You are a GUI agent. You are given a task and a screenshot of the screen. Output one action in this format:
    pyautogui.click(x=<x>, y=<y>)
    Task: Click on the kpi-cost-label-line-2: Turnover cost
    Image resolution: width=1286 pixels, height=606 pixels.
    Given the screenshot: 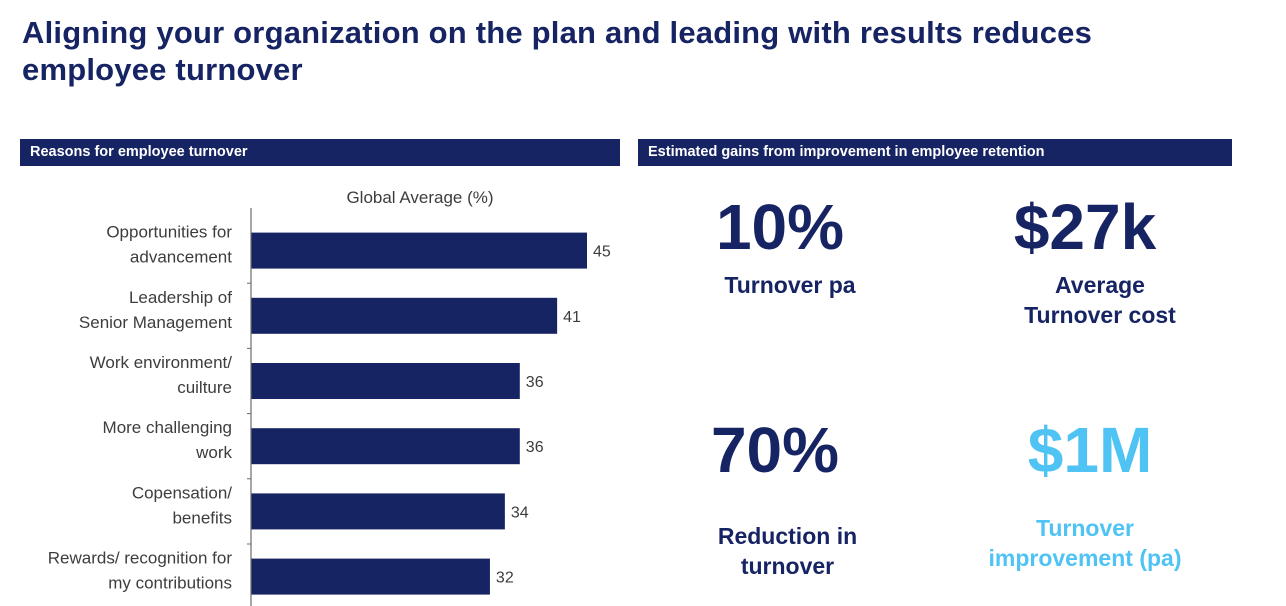 What is the action you would take?
    pyautogui.click(x=1100, y=315)
    